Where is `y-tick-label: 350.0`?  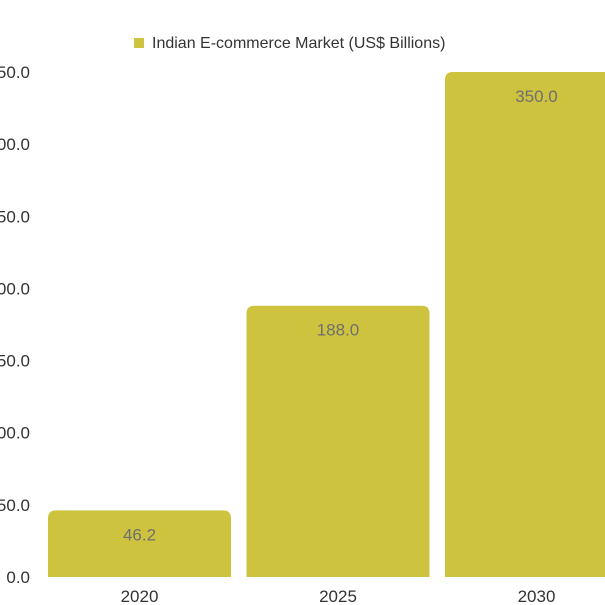
y-tick-label: 350.0 is located at coordinates (15, 72).